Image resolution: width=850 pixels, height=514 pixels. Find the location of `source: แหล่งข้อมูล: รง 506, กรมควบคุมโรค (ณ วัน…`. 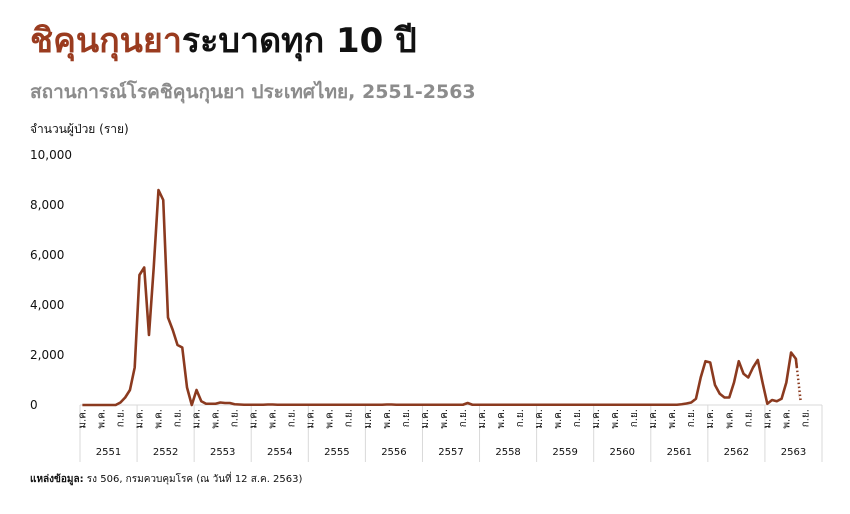

source: แหล่งข้อมูล: รง 506, กรมควบคุมโรค (ณ วัน… is located at coordinates (166, 478).